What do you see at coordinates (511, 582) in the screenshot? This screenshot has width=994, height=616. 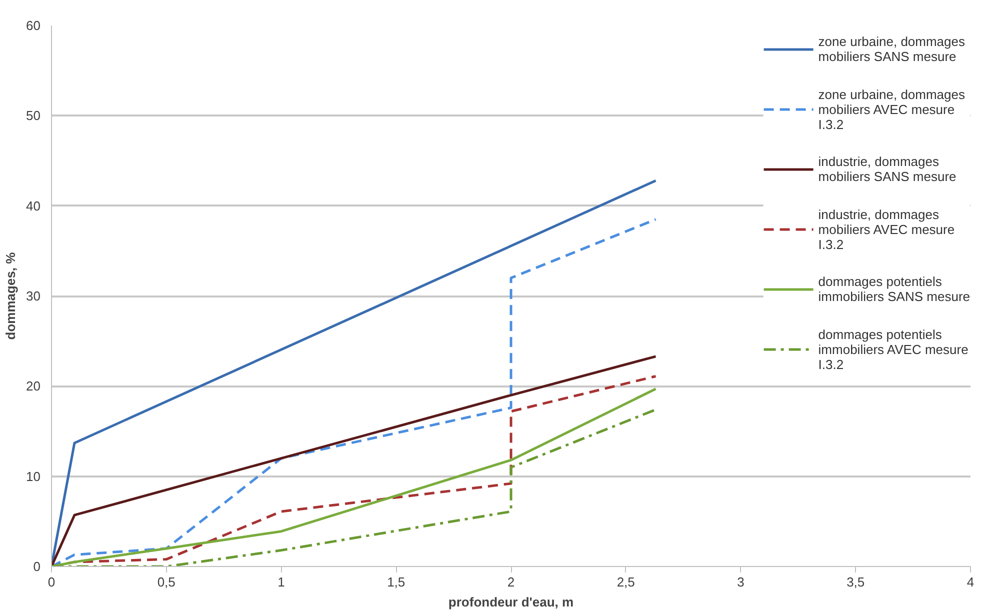 I see `x-tick-label: 2` at bounding box center [511, 582].